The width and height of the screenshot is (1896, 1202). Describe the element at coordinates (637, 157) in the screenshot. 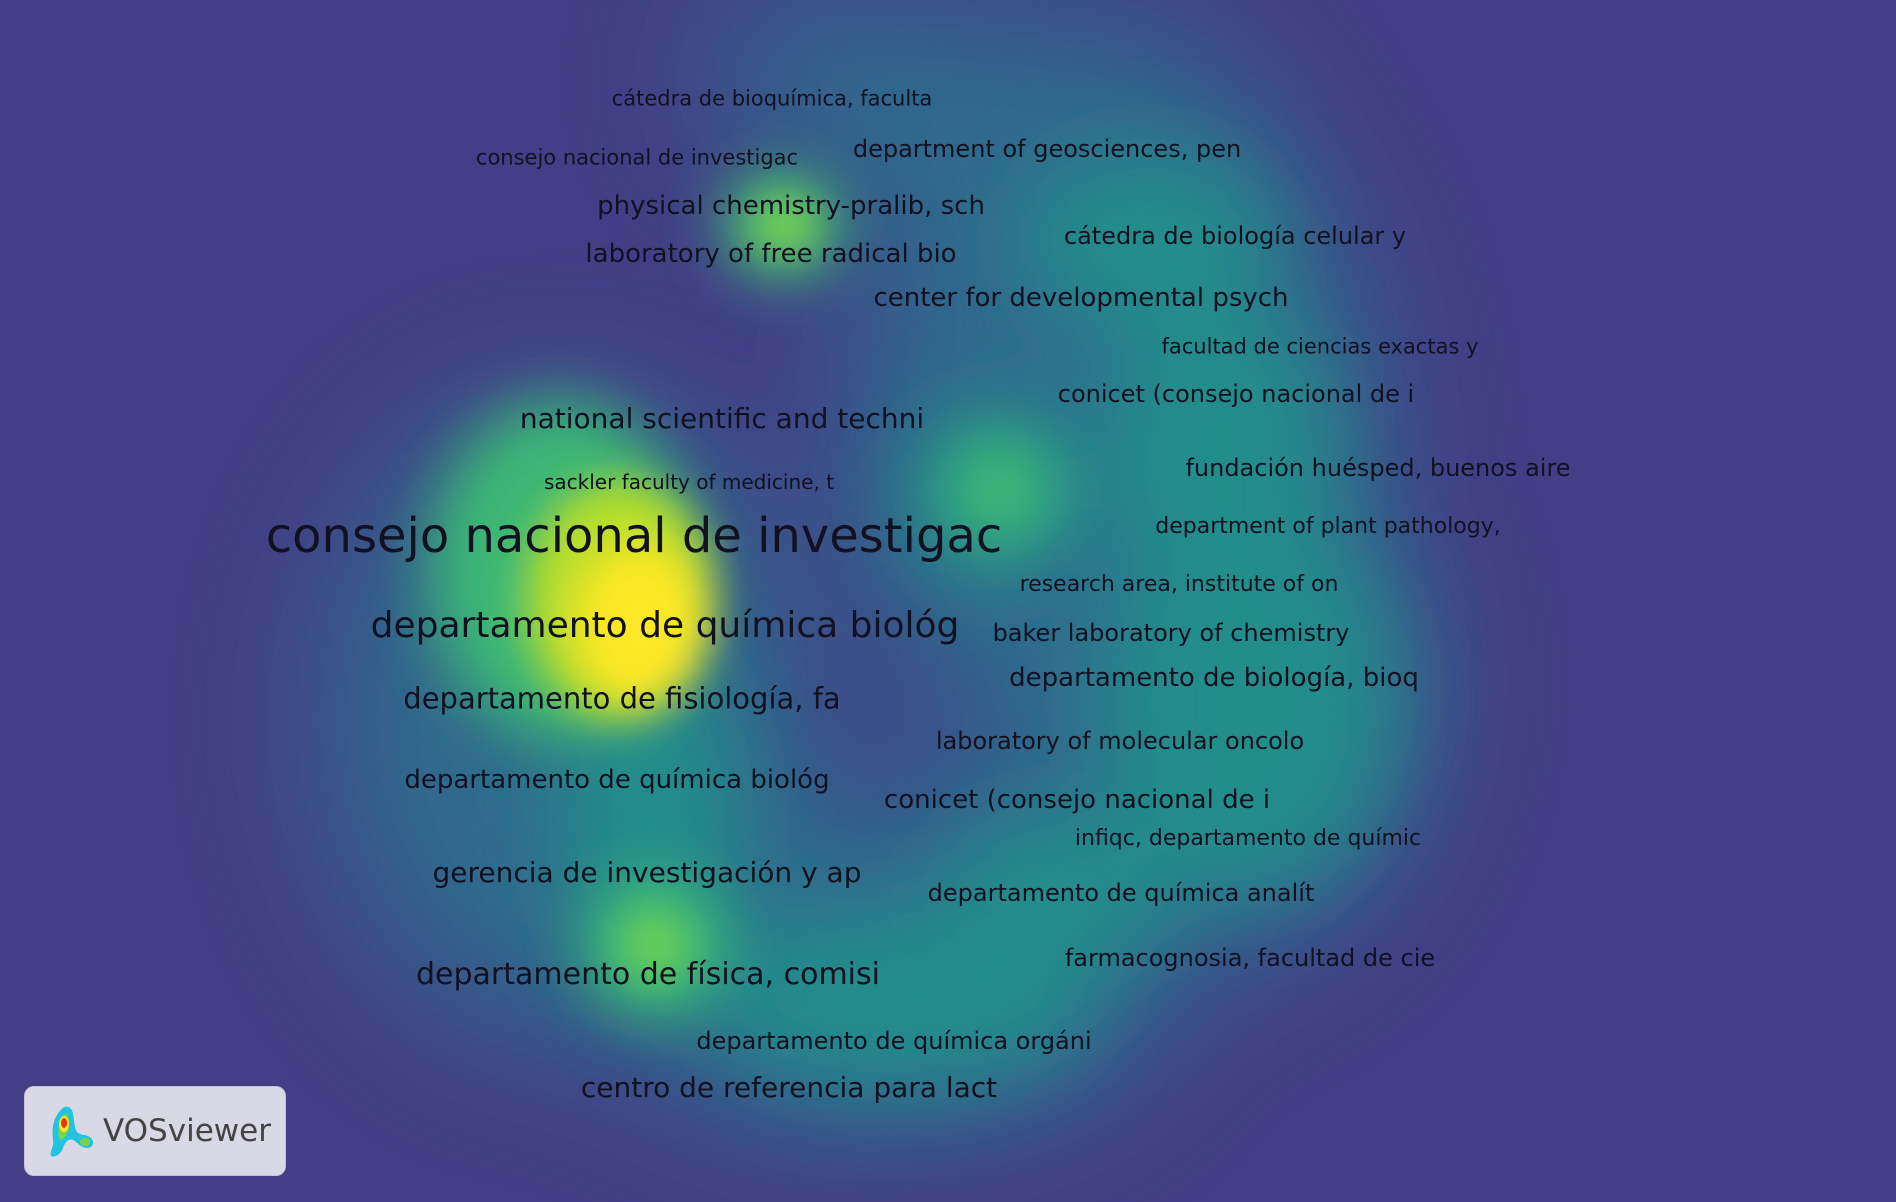

I see `node-label-consejo-nacional-small: consejo nacional de investigac` at that location.